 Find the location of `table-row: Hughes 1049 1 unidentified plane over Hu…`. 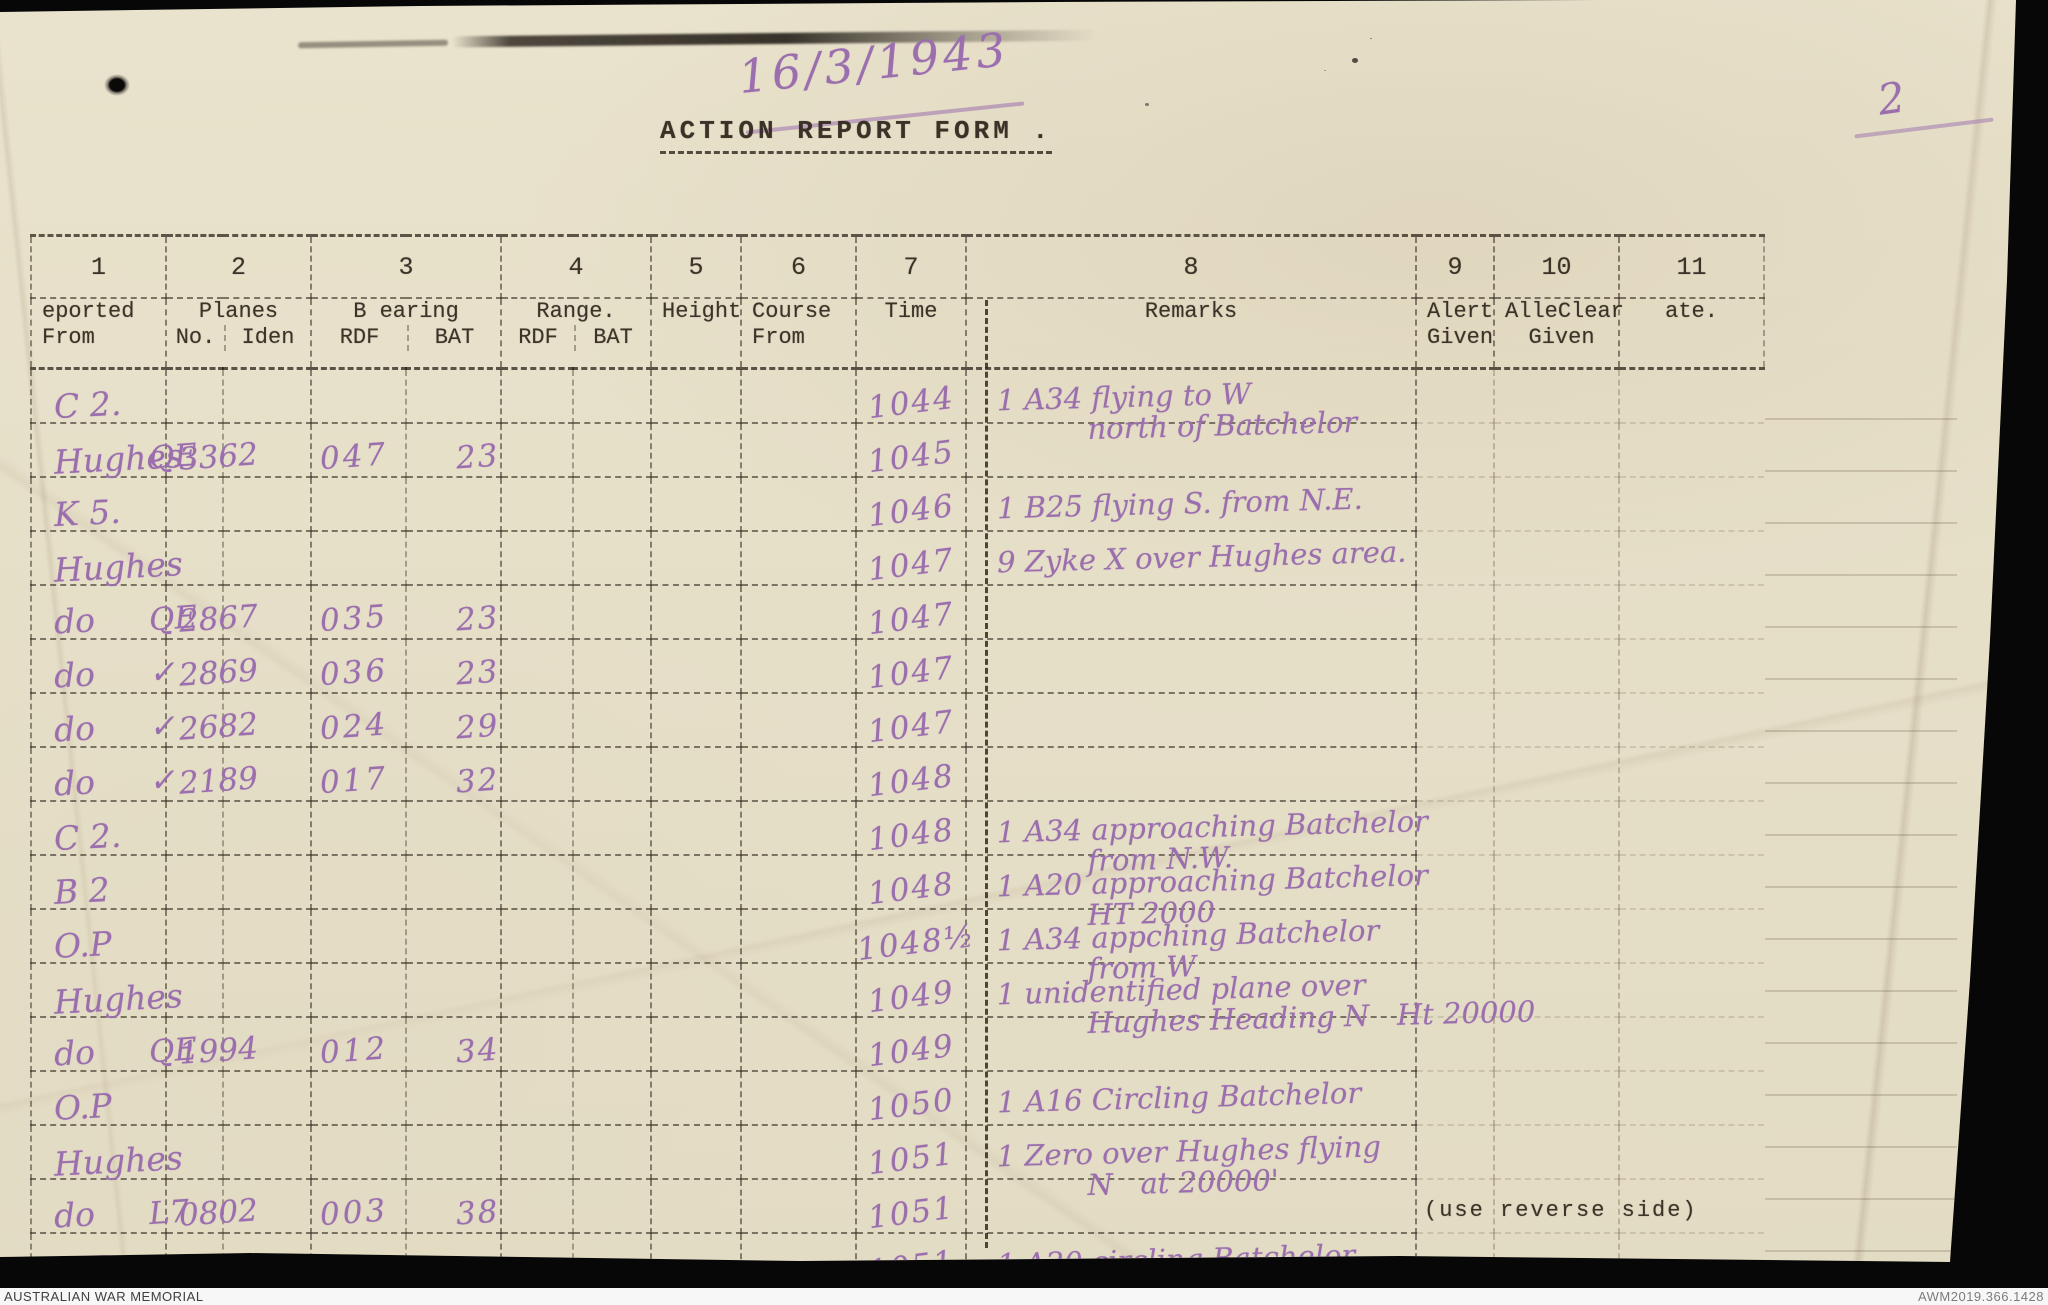

table-row: Hughes 1049 1 unidentified plane over Hu… is located at coordinates (897, 1001).